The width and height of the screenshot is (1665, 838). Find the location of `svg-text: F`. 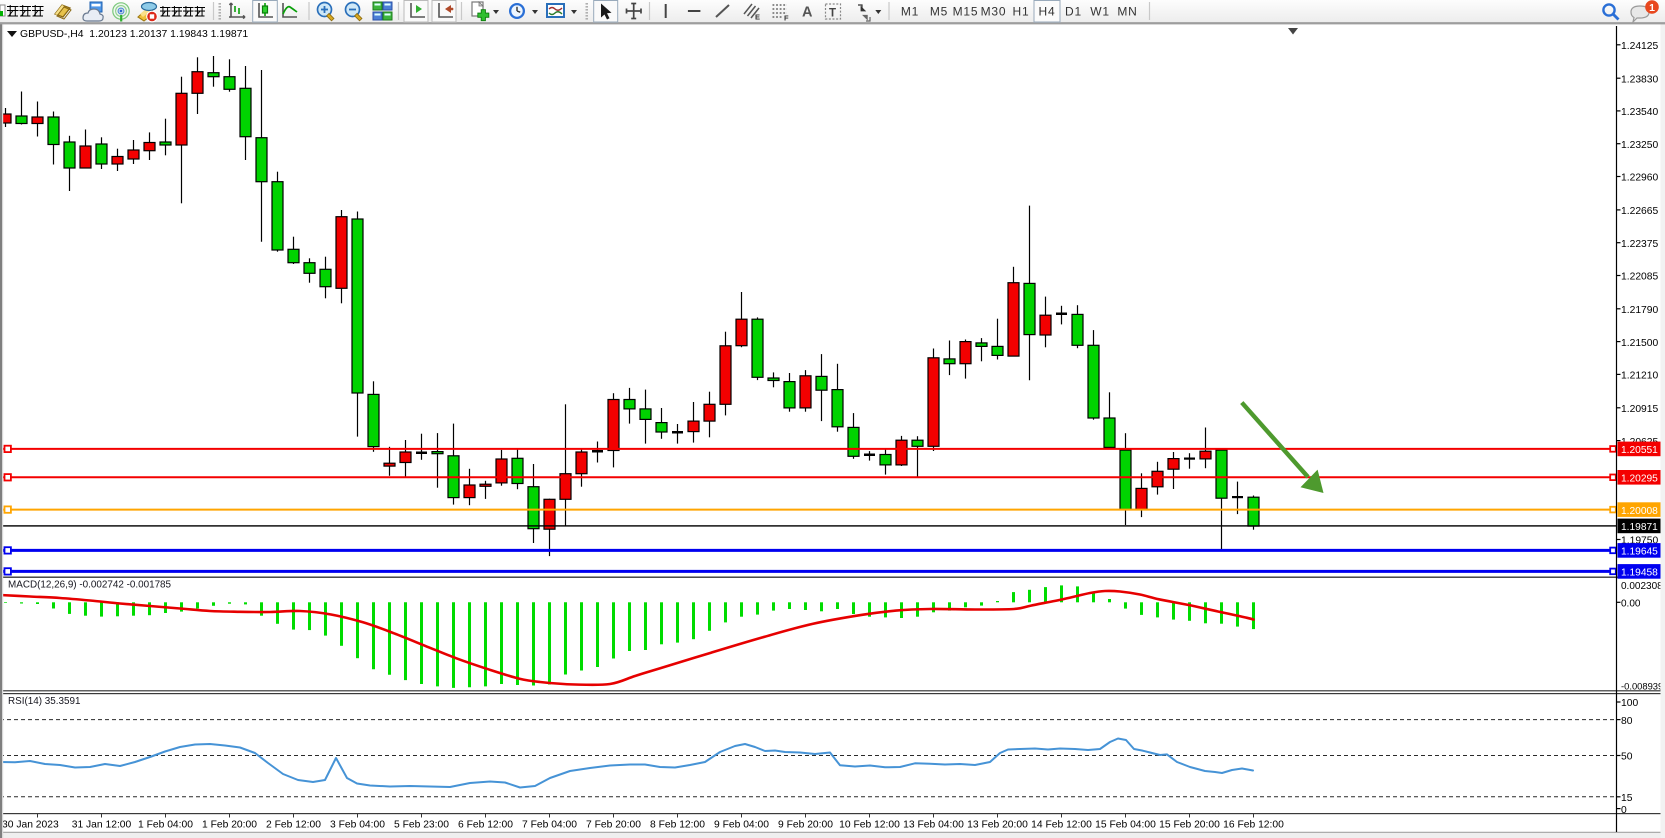

svg-text: F is located at coordinates (786, 18).